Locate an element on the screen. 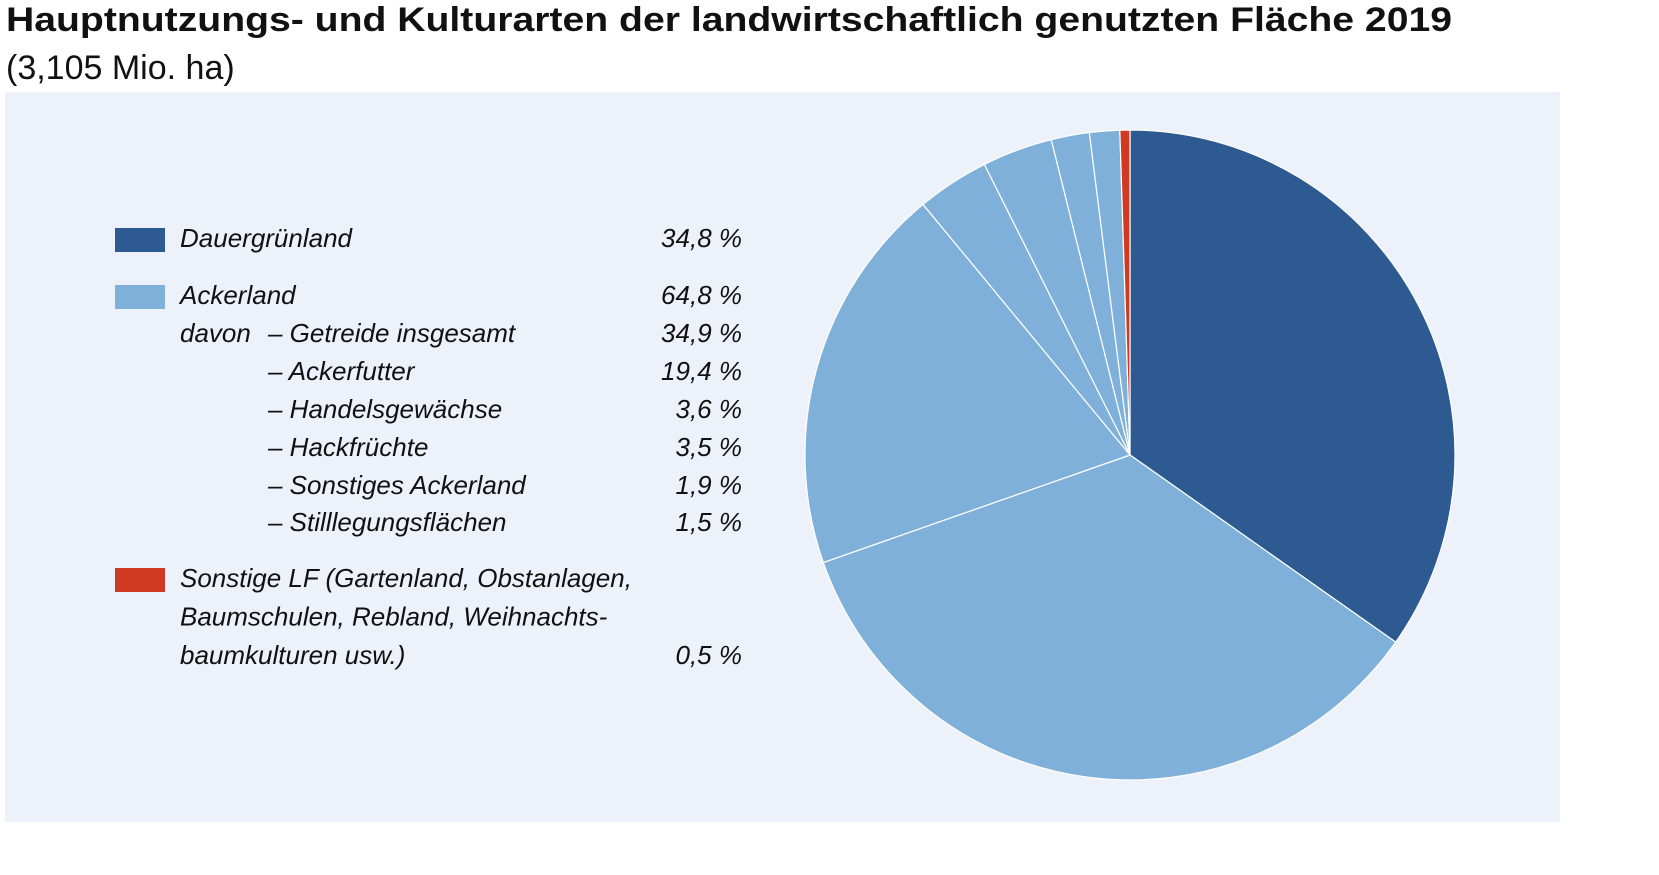  legend-label: – Stilllegungsflächen is located at coordinates (387, 522).